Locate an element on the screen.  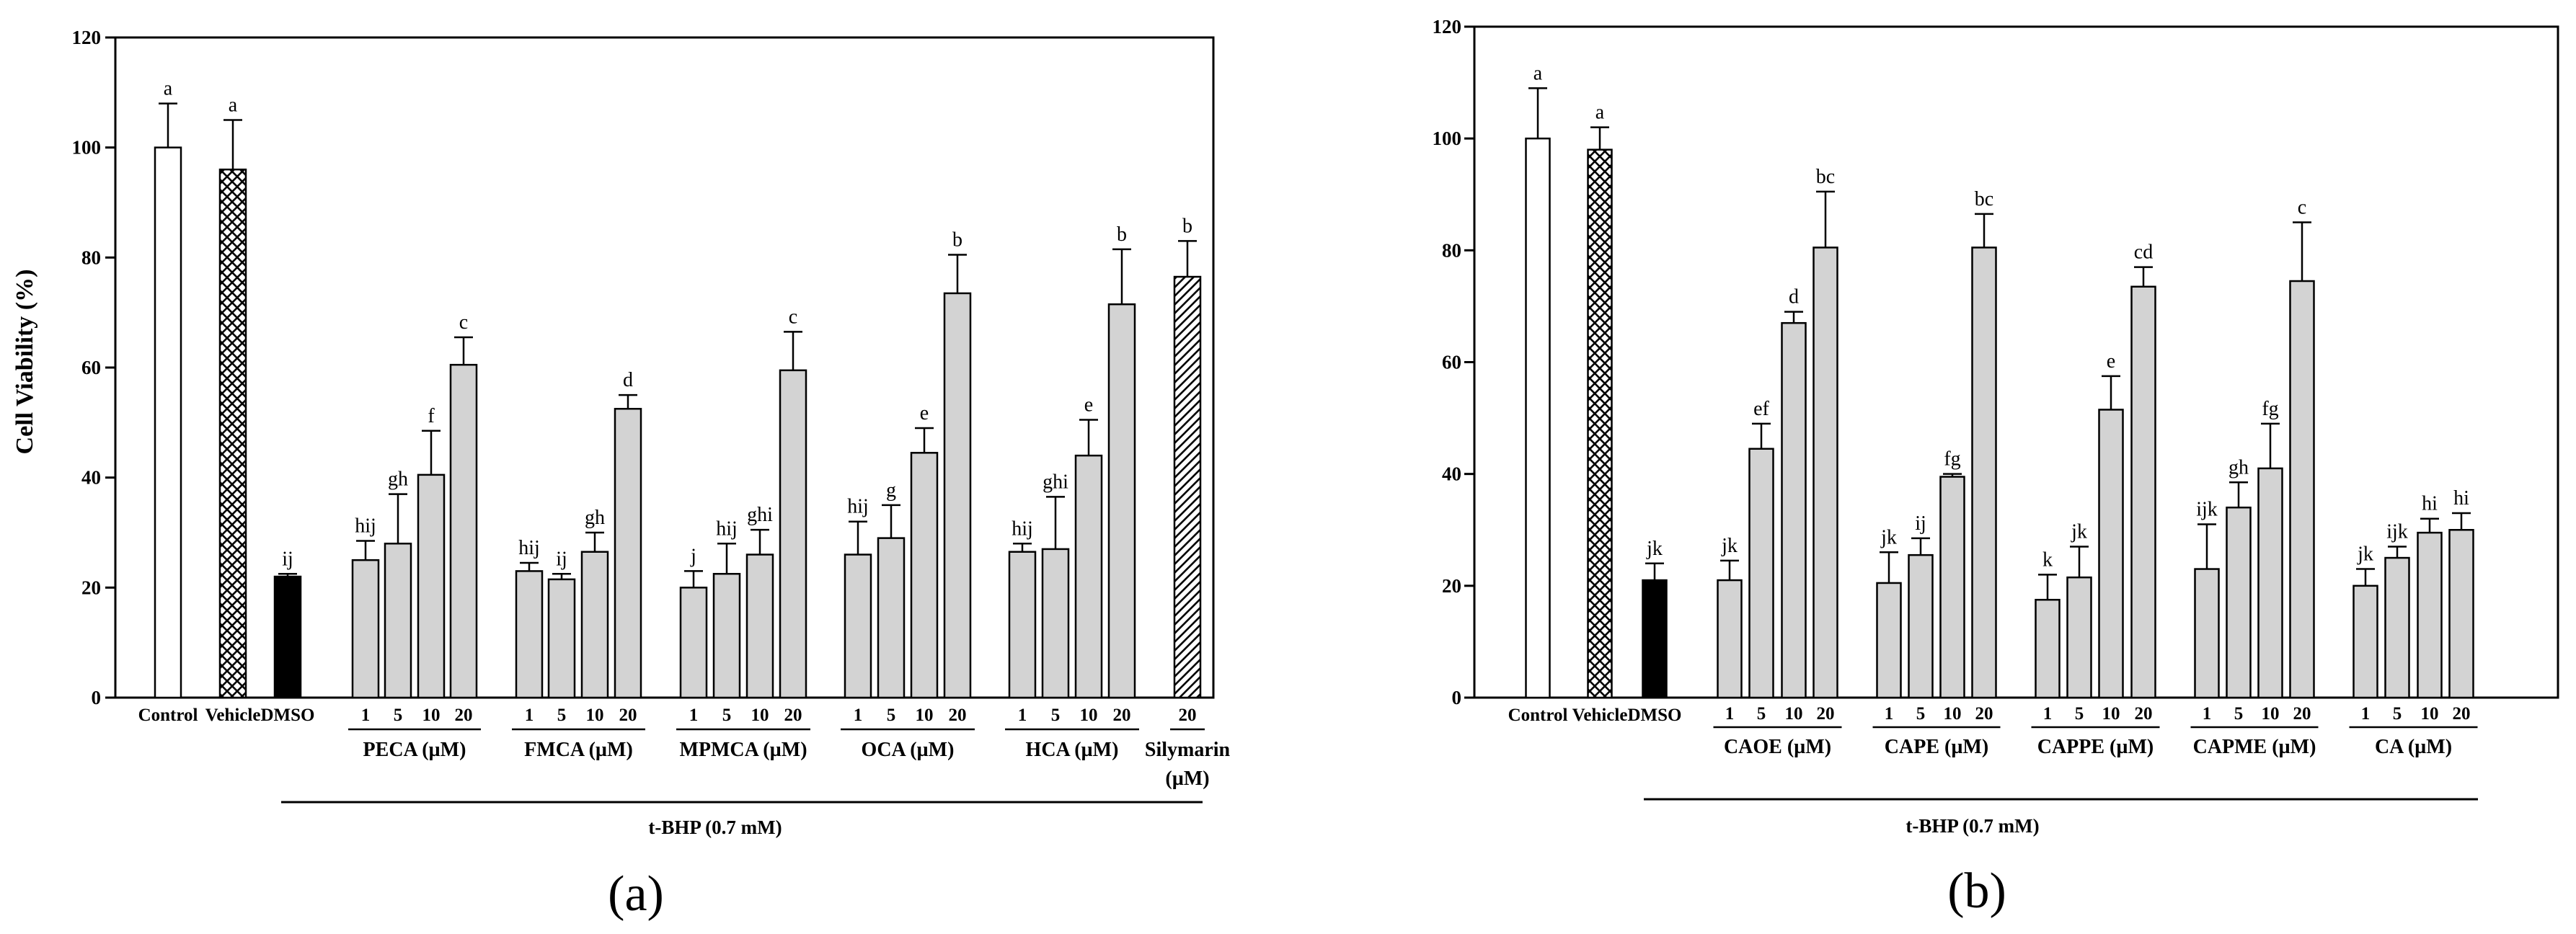
chart-a-treatment-label: t-BHP (0.7 mM) is located at coordinates (715, 827).